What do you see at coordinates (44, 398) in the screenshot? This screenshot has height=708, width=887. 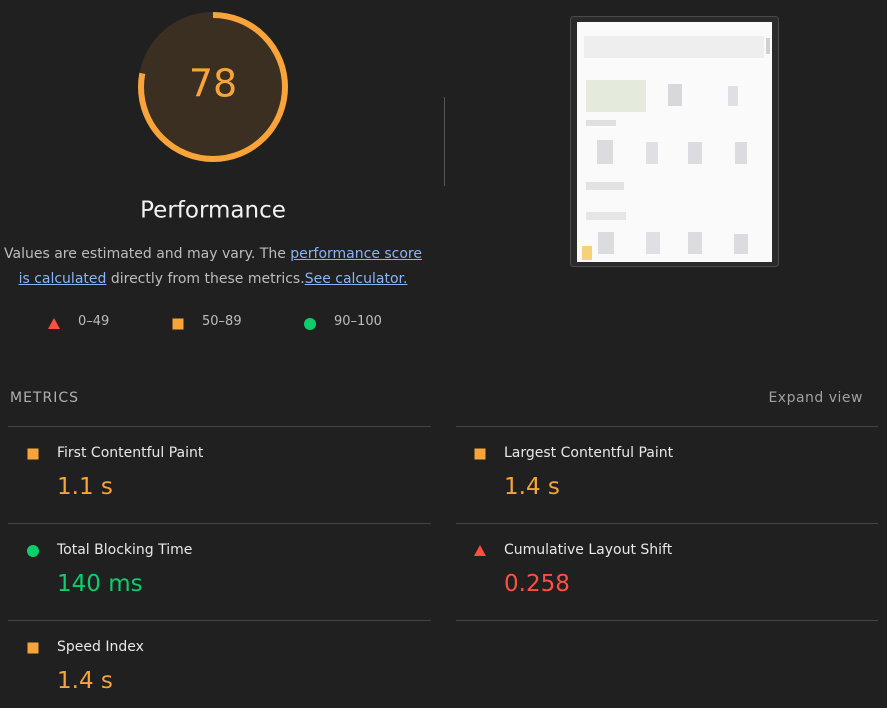 I see `metrics-title: METRICS` at bounding box center [44, 398].